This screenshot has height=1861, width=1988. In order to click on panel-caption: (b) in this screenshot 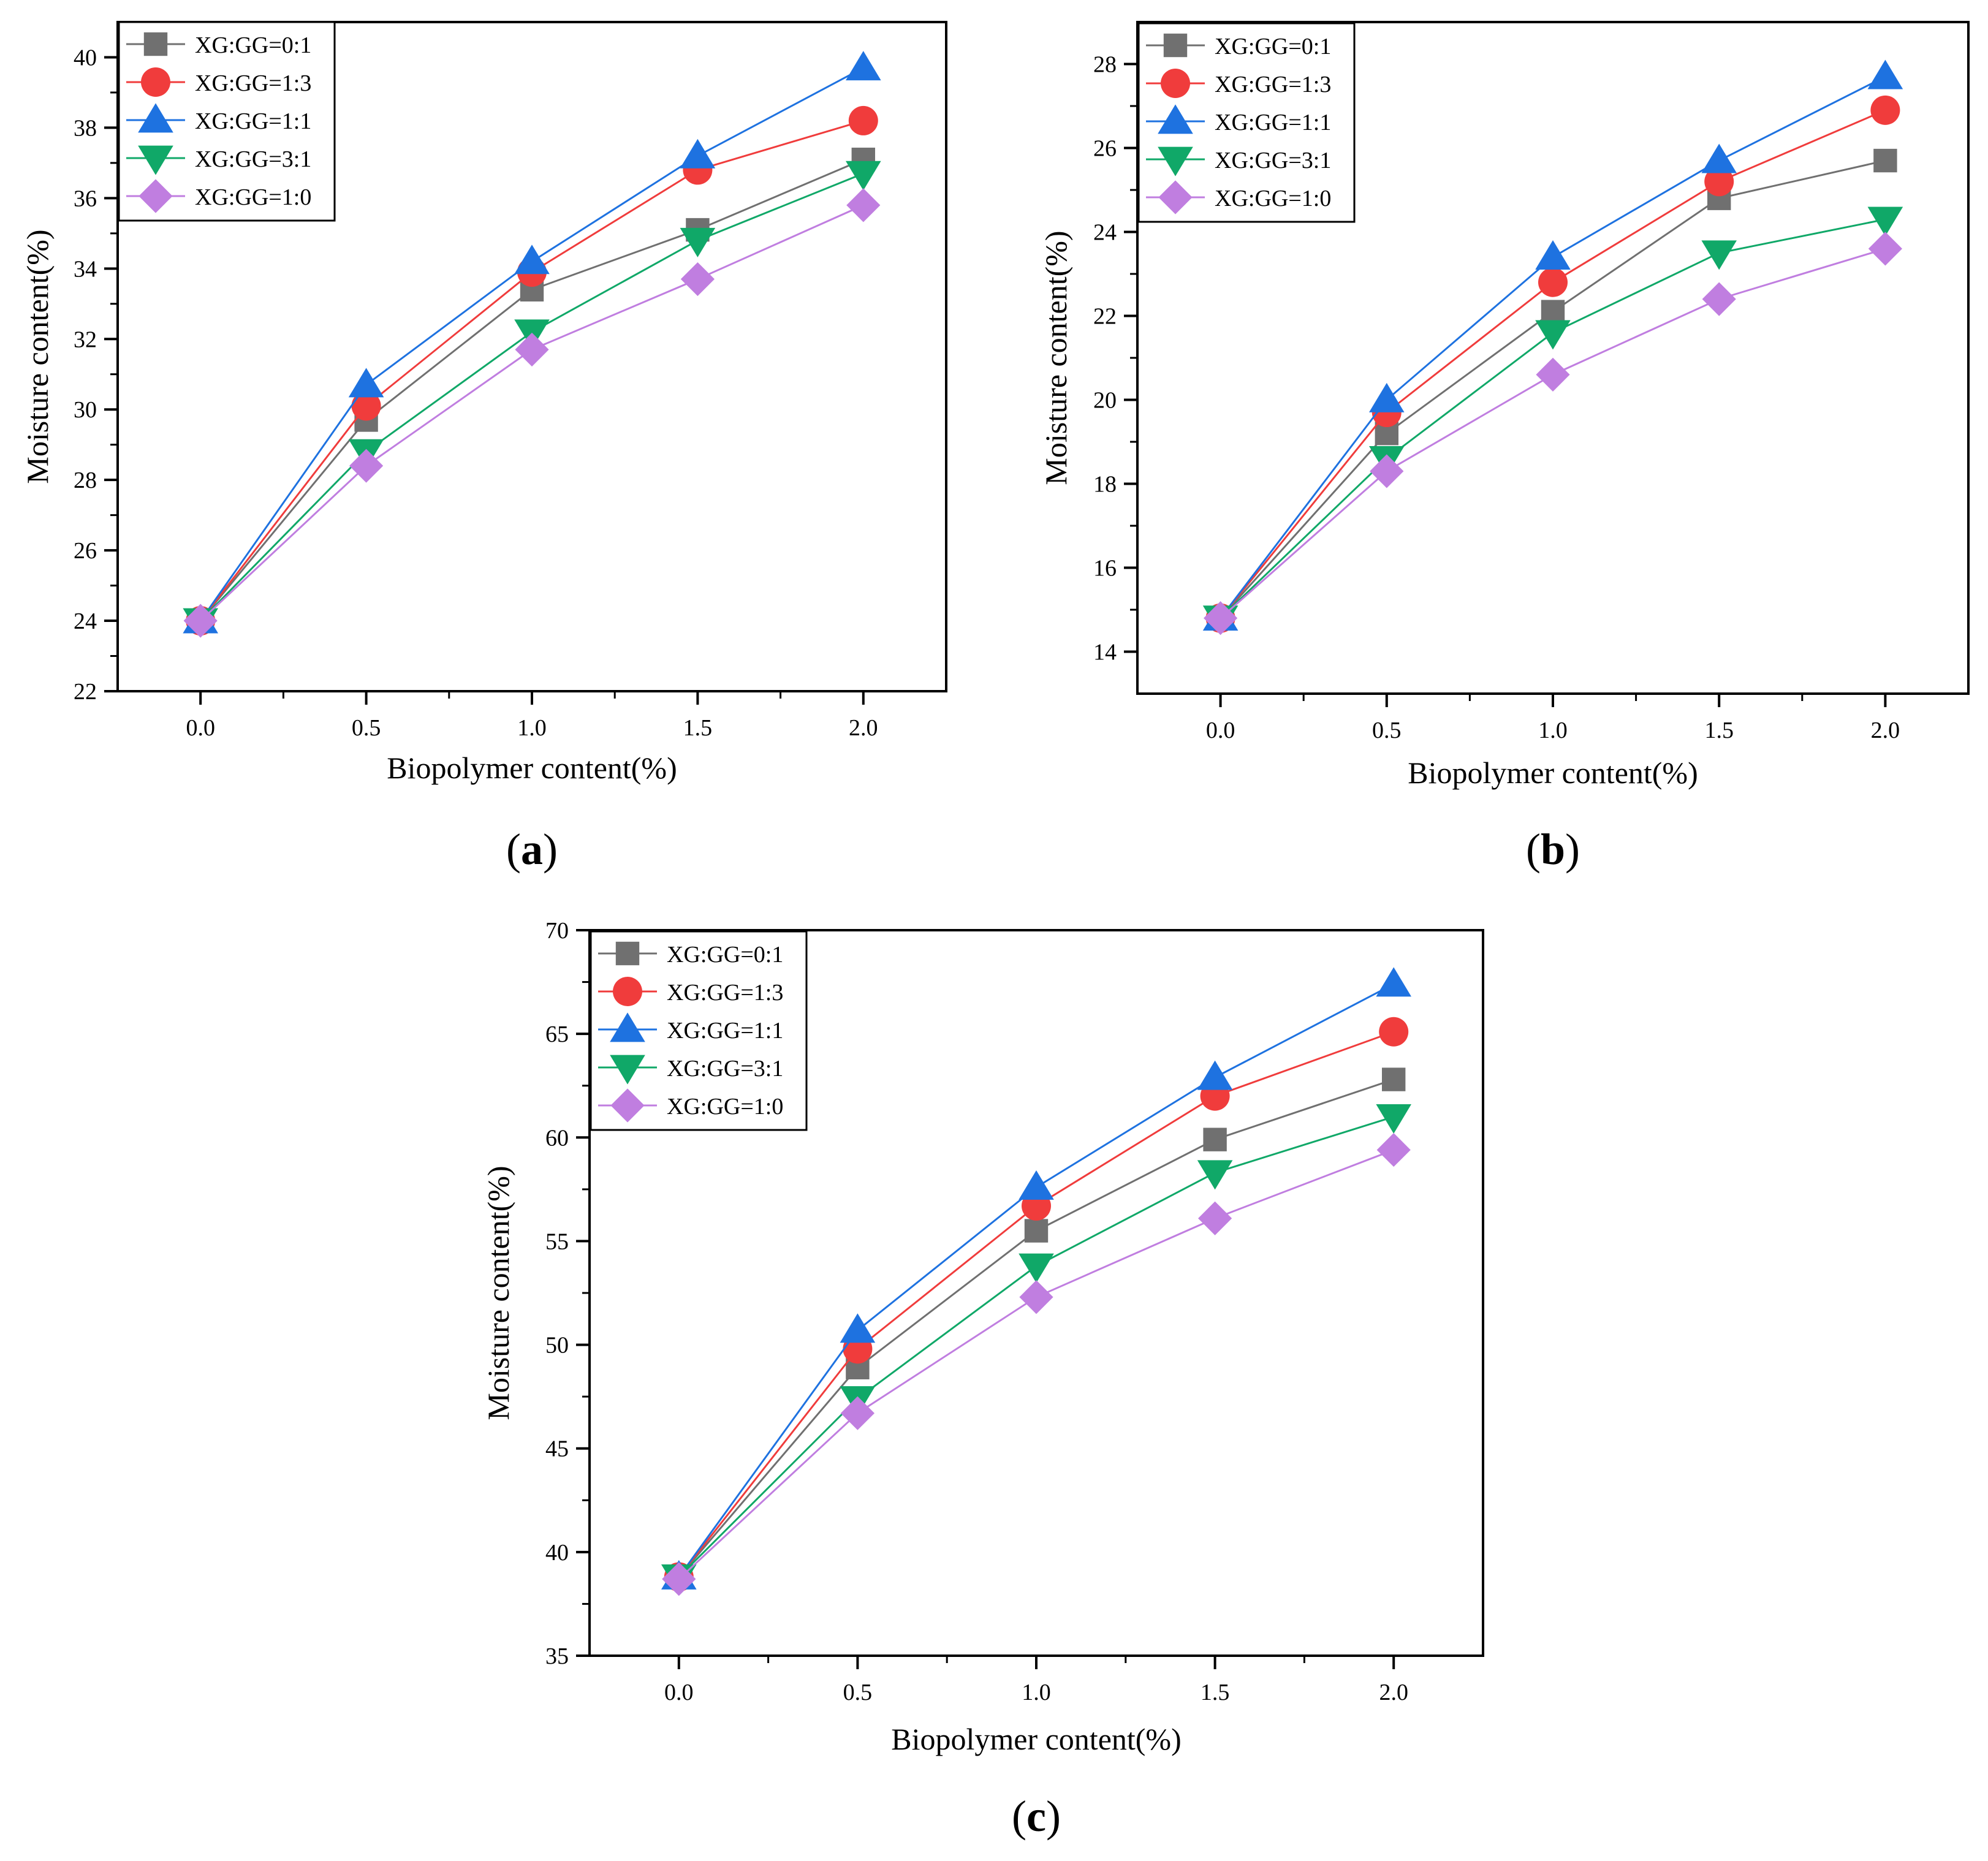, I will do `click(1553, 849)`.